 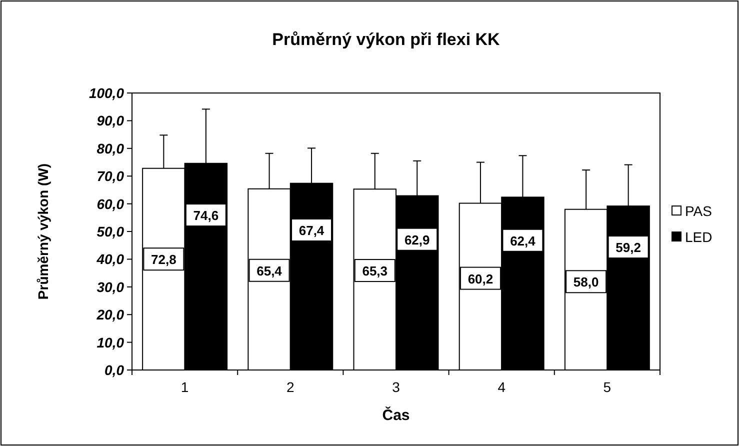 What do you see at coordinates (628, 248) in the screenshot?
I see `data-label: 59,2` at bounding box center [628, 248].